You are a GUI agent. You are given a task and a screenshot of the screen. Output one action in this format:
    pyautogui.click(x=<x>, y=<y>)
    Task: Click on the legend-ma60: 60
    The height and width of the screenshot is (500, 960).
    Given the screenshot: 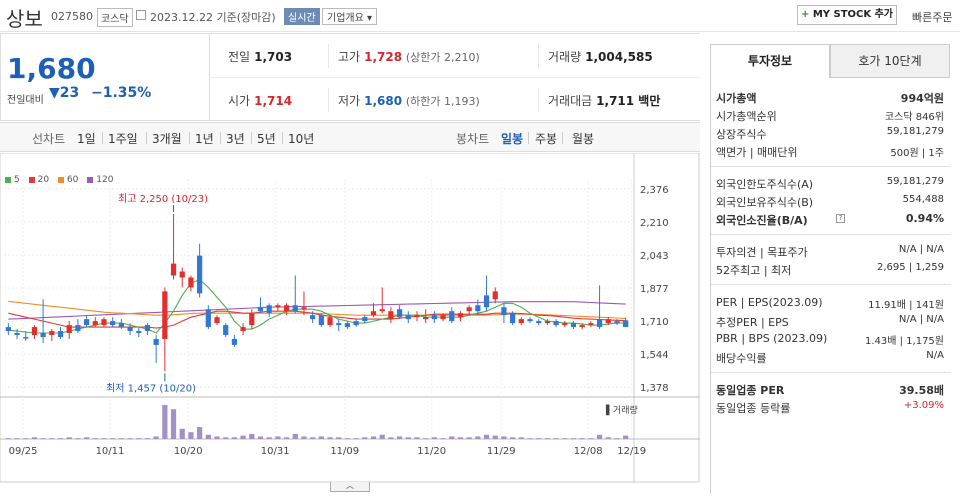 What is the action you would take?
    pyautogui.click(x=67, y=180)
    